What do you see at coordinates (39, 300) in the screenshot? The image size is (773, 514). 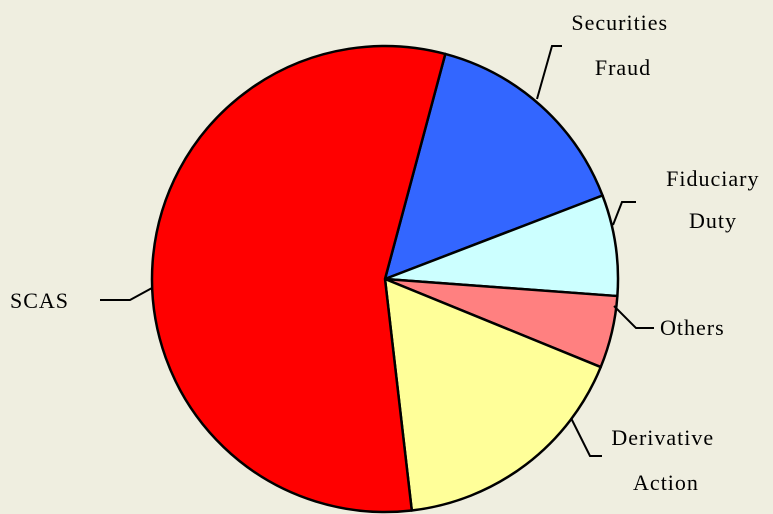 I see `label-scas: SCAS` at bounding box center [39, 300].